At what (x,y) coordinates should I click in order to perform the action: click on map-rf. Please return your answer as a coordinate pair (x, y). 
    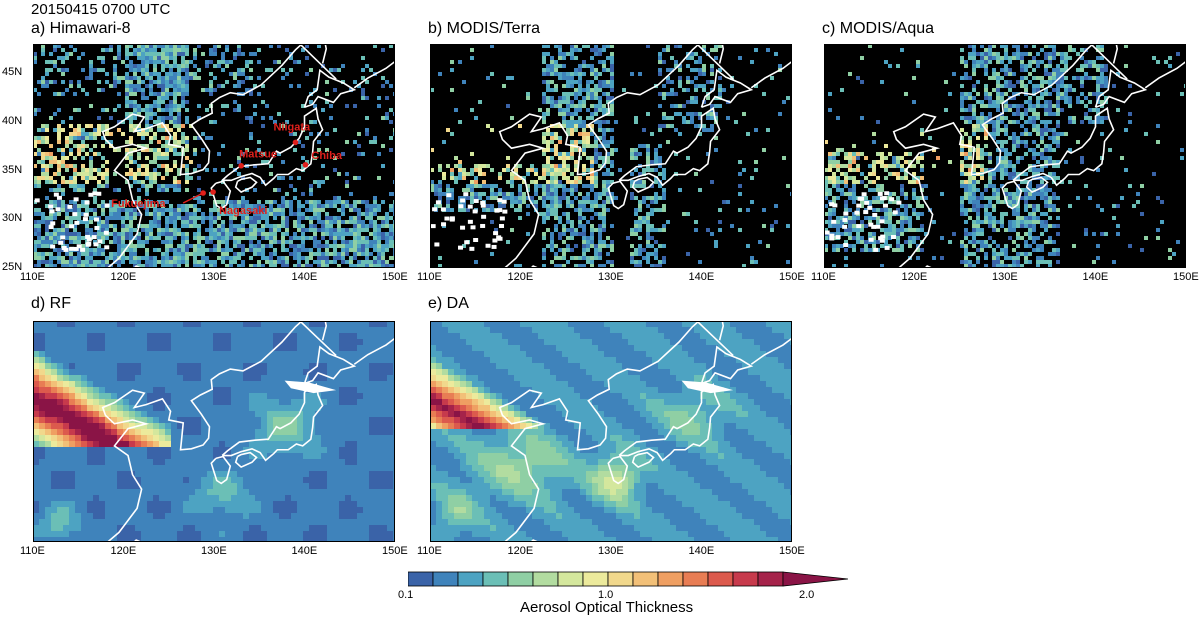
    Looking at the image, I should click on (214, 431).